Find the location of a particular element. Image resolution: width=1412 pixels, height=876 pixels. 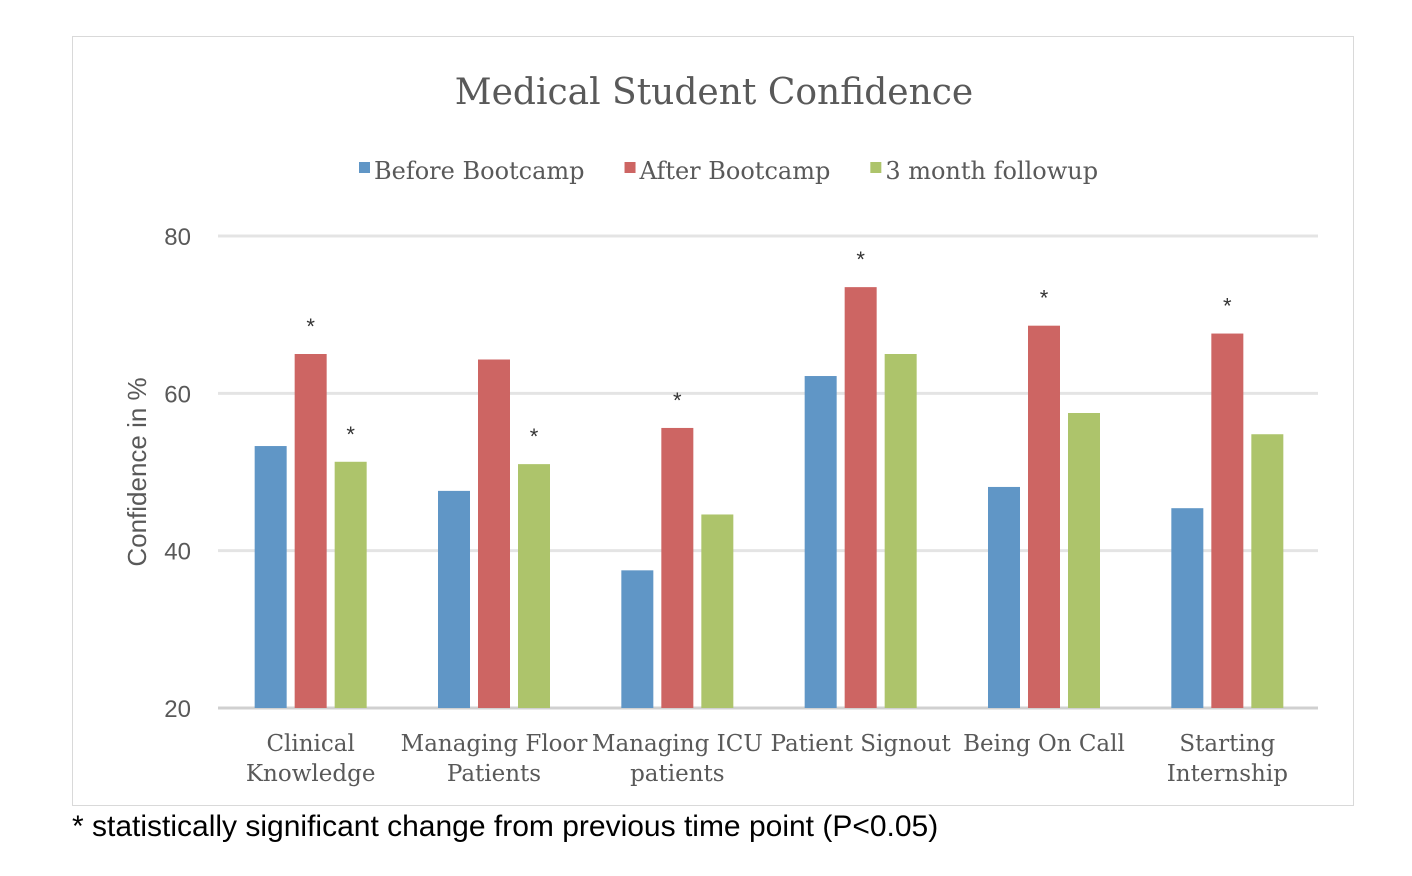

x-tick-label-3-1: Managing ICU is located at coordinates (677, 744).